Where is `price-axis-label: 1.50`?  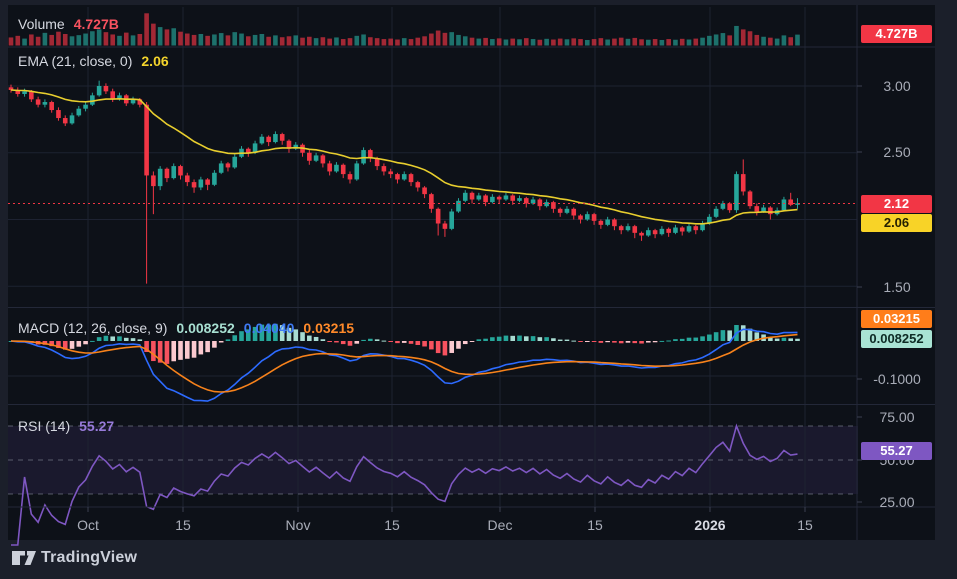 price-axis-label: 1.50 is located at coordinates (897, 287).